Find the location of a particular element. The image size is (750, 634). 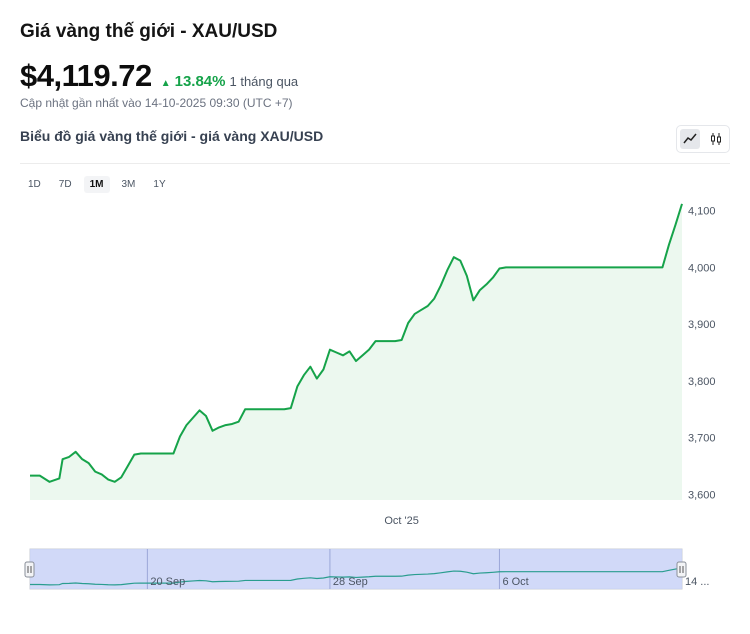

y-tick-label: 3,900 is located at coordinates (702, 325).